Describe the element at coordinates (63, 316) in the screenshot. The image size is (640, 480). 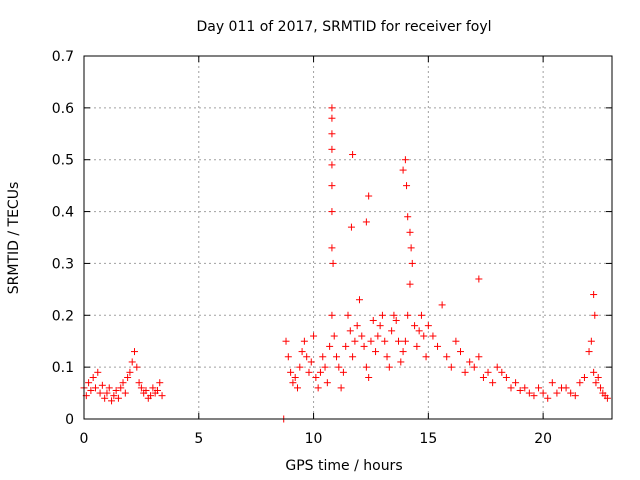
I see `y-tick-label: 0.2` at that location.